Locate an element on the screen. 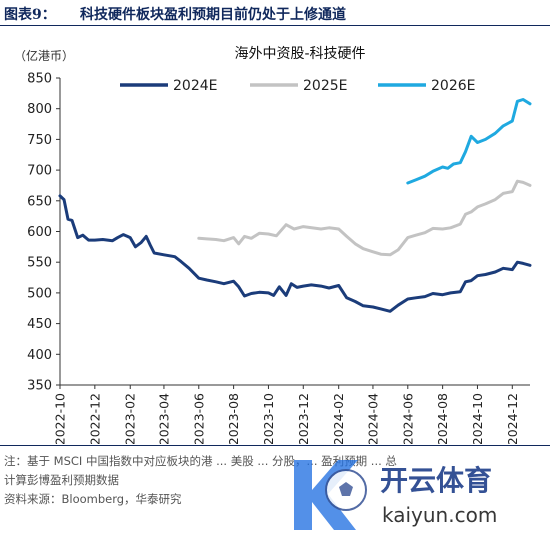 The image size is (550, 542). x-tick-label: 2023-02 is located at coordinates (130, 418).